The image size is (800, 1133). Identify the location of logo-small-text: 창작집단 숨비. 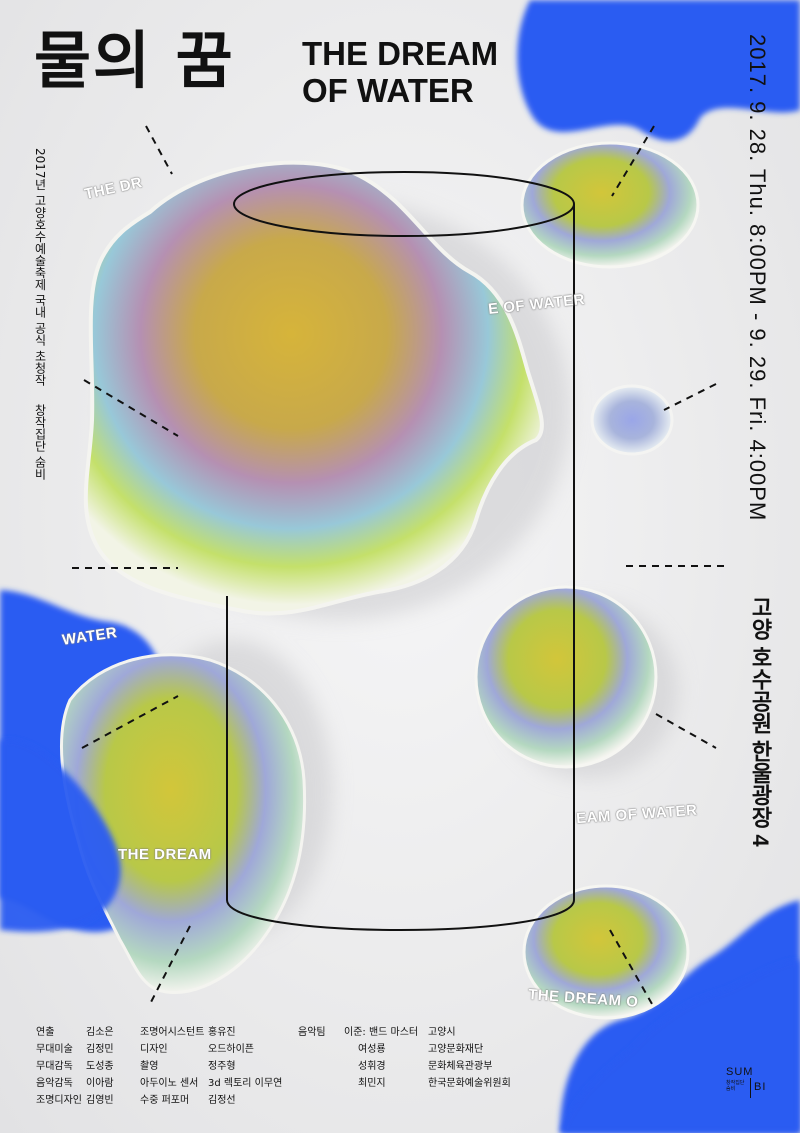
(735, 1086).